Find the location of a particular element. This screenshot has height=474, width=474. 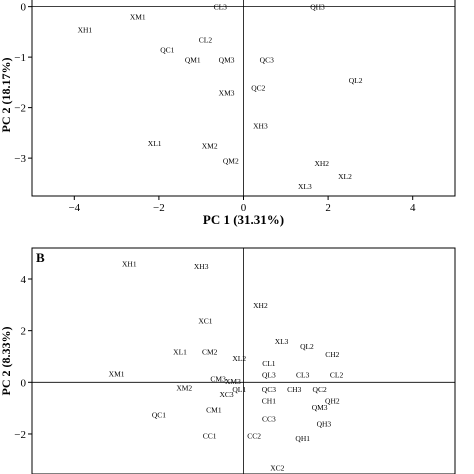

x-tick-label: 2 is located at coordinates (328, 208).